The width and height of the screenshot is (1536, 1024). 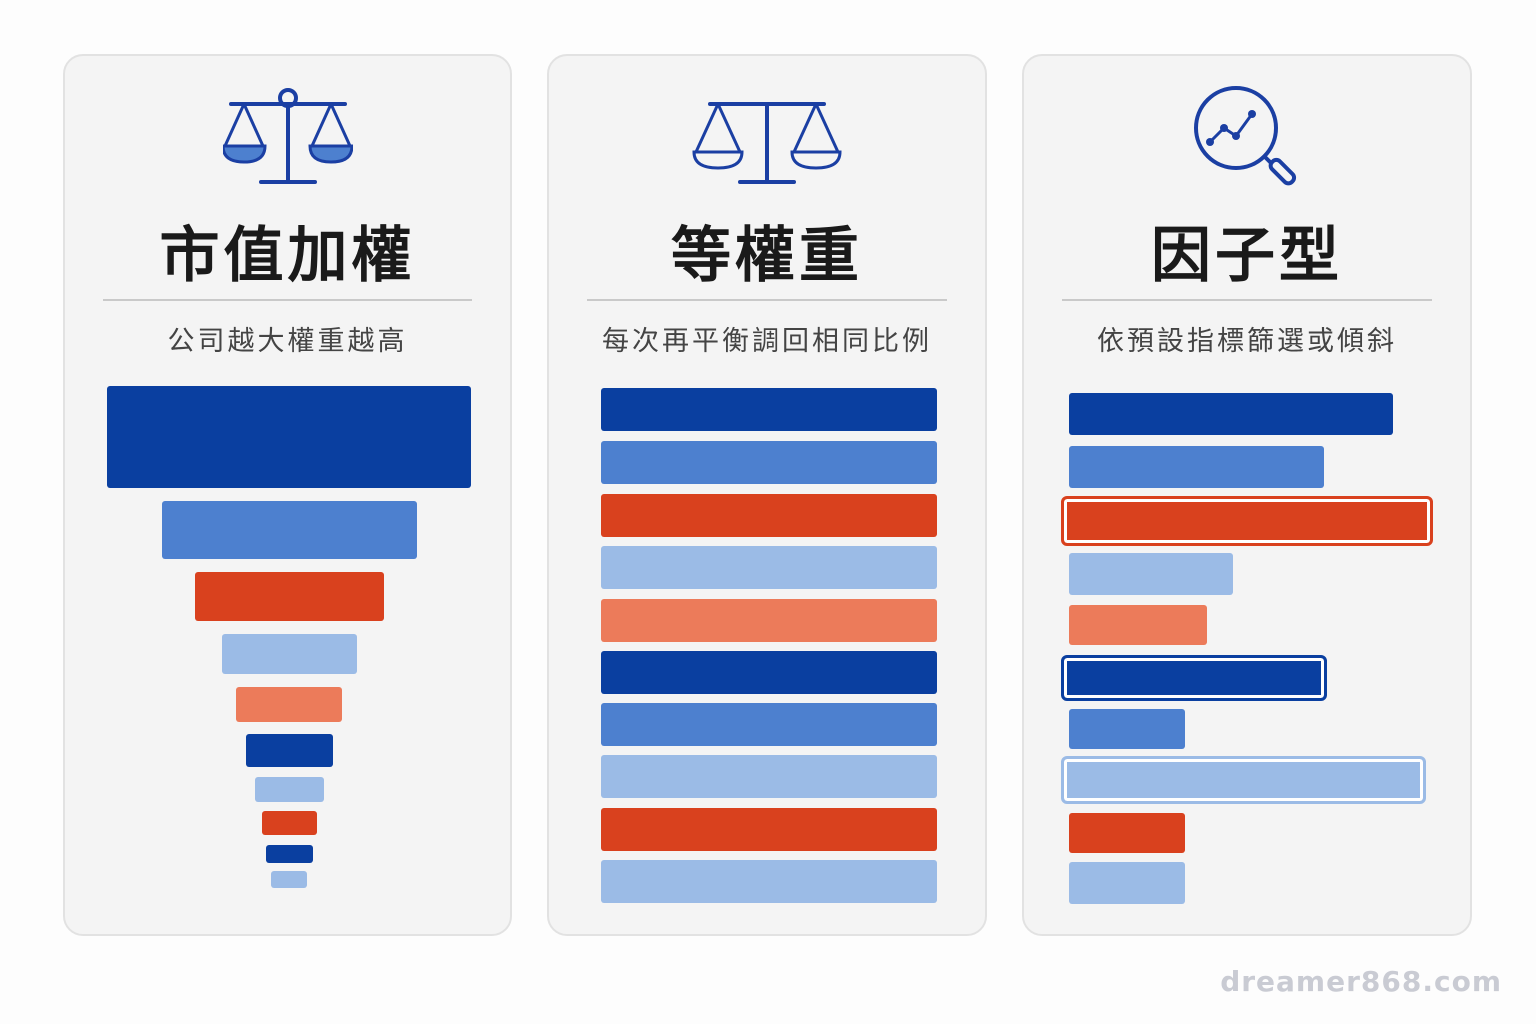 I want to click on card-subtitle: 依預設指標篩選或傾斜, so click(x=1247, y=341).